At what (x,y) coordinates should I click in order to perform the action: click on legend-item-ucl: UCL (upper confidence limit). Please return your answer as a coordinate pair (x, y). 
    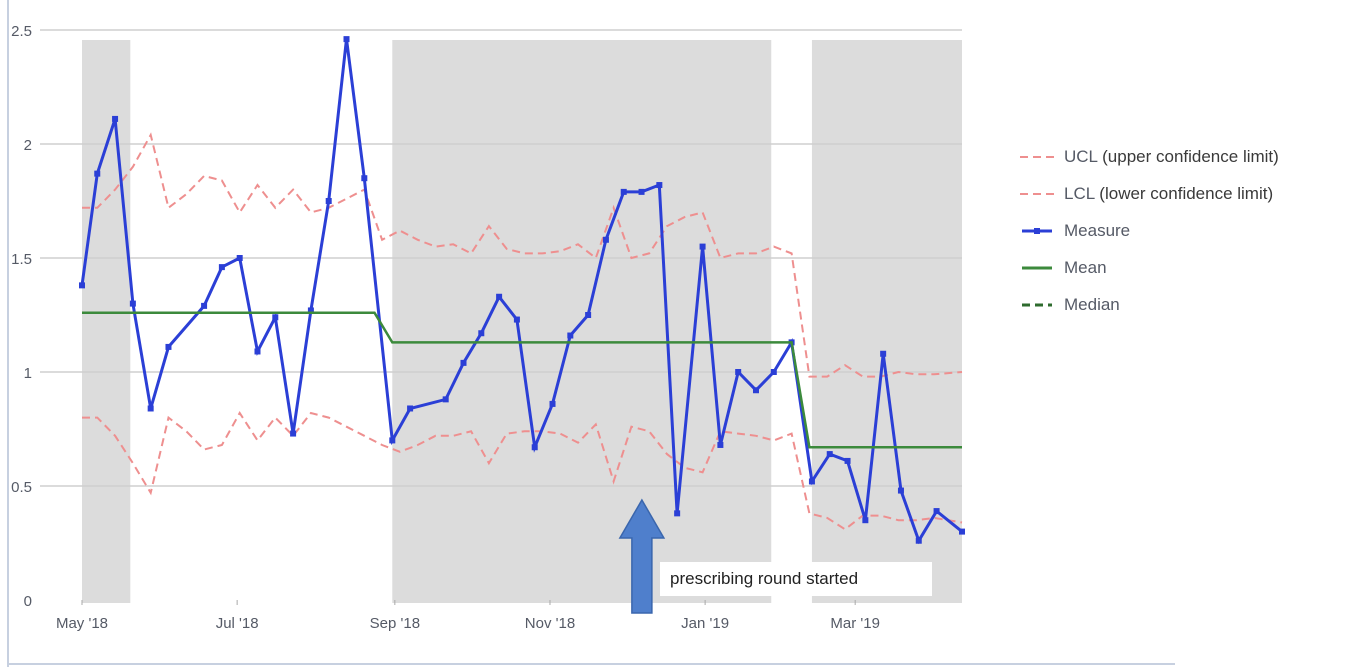
    Looking at the image, I should click on (1149, 156).